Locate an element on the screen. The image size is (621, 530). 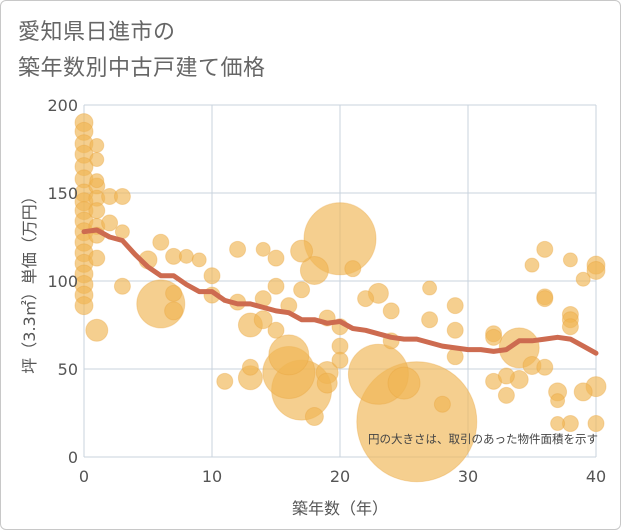
bubble-size-note: 円の大きさは、取引のあった物件面積を示す is located at coordinates (483, 439).